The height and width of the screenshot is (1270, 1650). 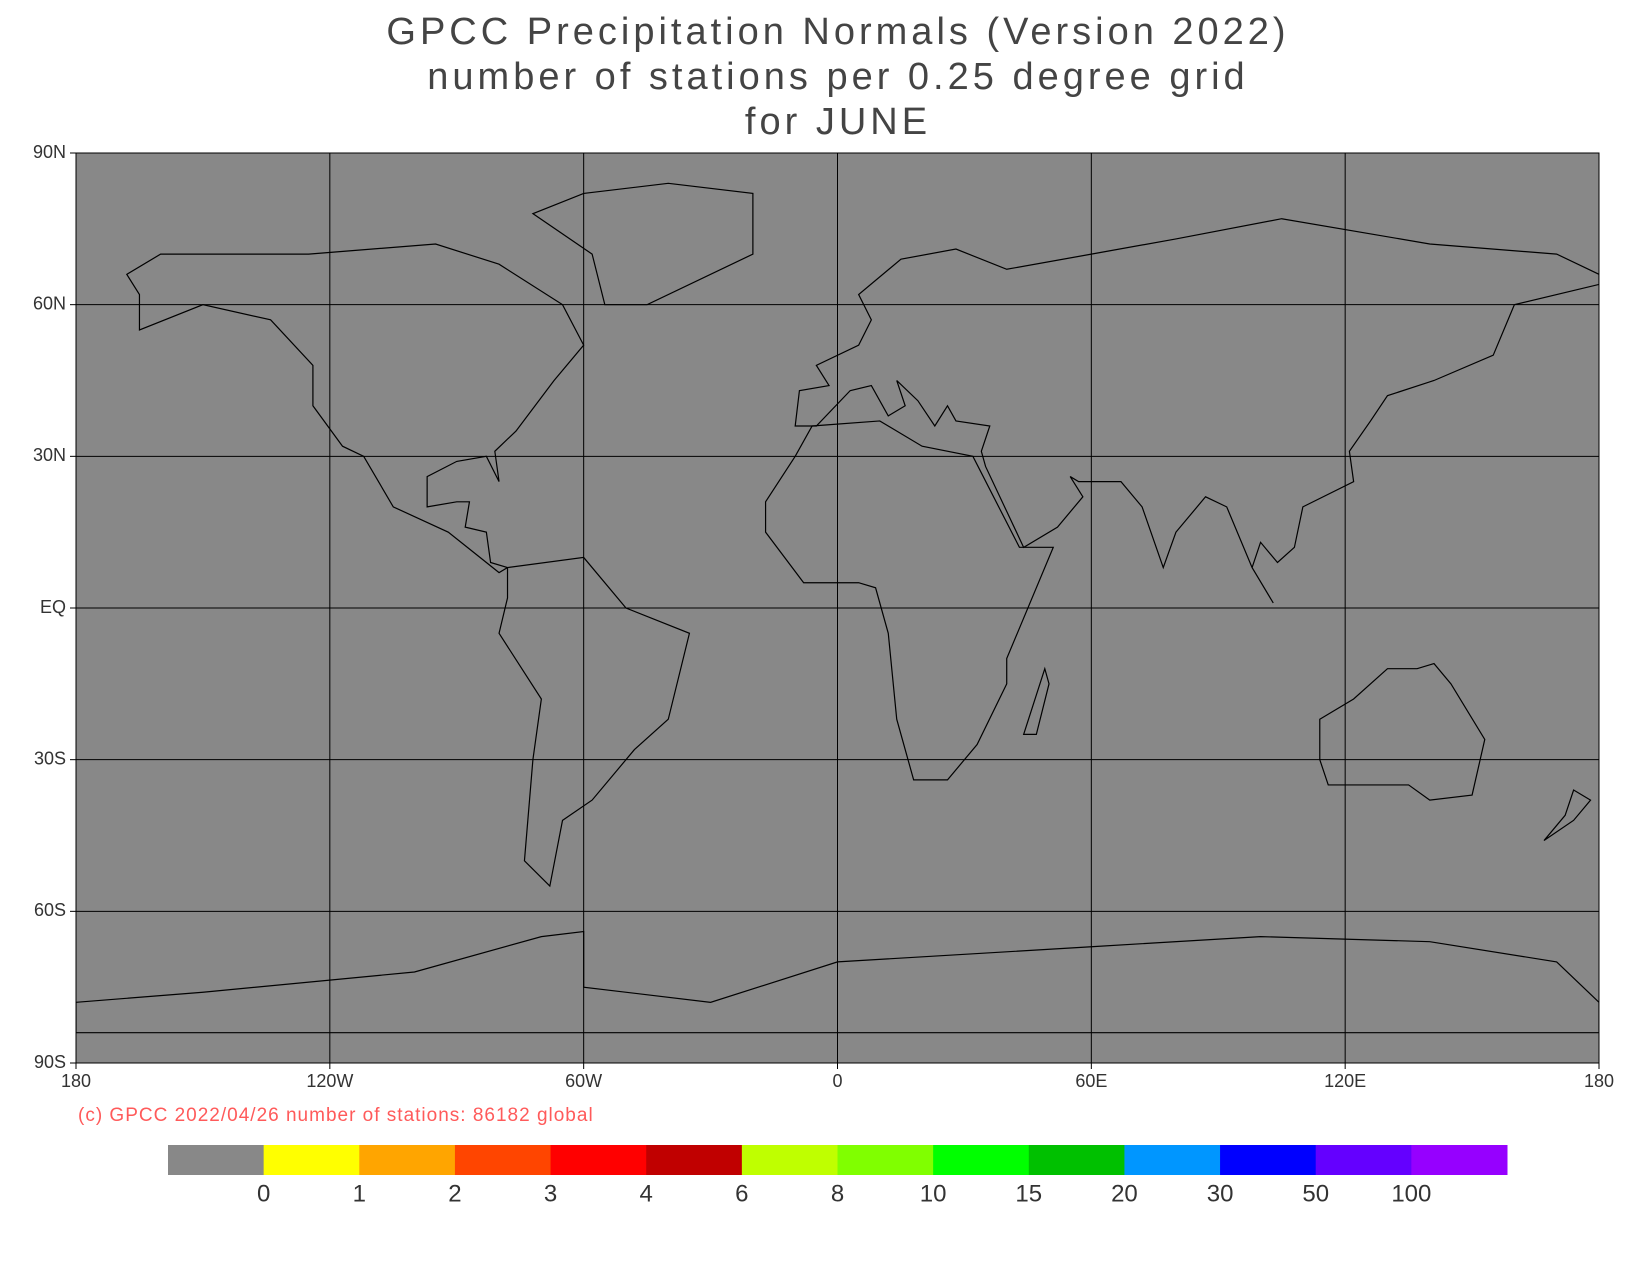 What do you see at coordinates (50, 1062) in the screenshot?
I see `lat-tick-label: 90S` at bounding box center [50, 1062].